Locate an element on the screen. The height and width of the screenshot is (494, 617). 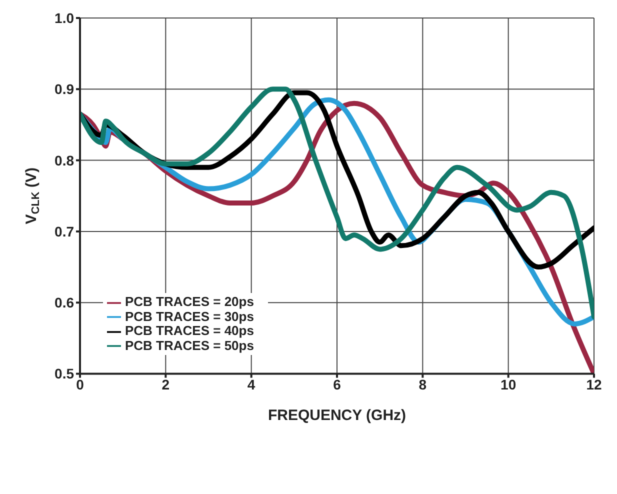
legend-label: PCB TRACES = 30ps is located at coordinates (189, 316).